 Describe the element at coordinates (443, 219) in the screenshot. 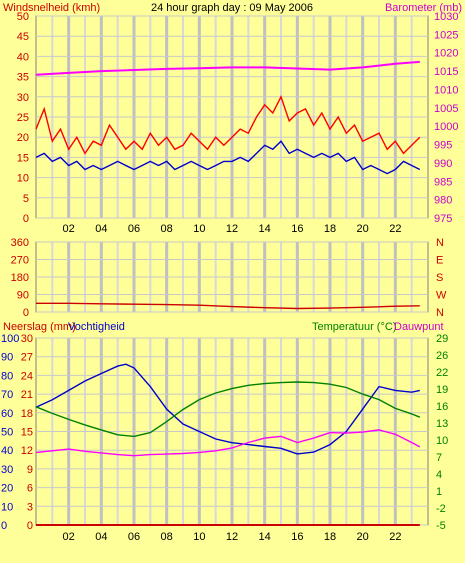

I see `y-tick-right: 975` at that location.